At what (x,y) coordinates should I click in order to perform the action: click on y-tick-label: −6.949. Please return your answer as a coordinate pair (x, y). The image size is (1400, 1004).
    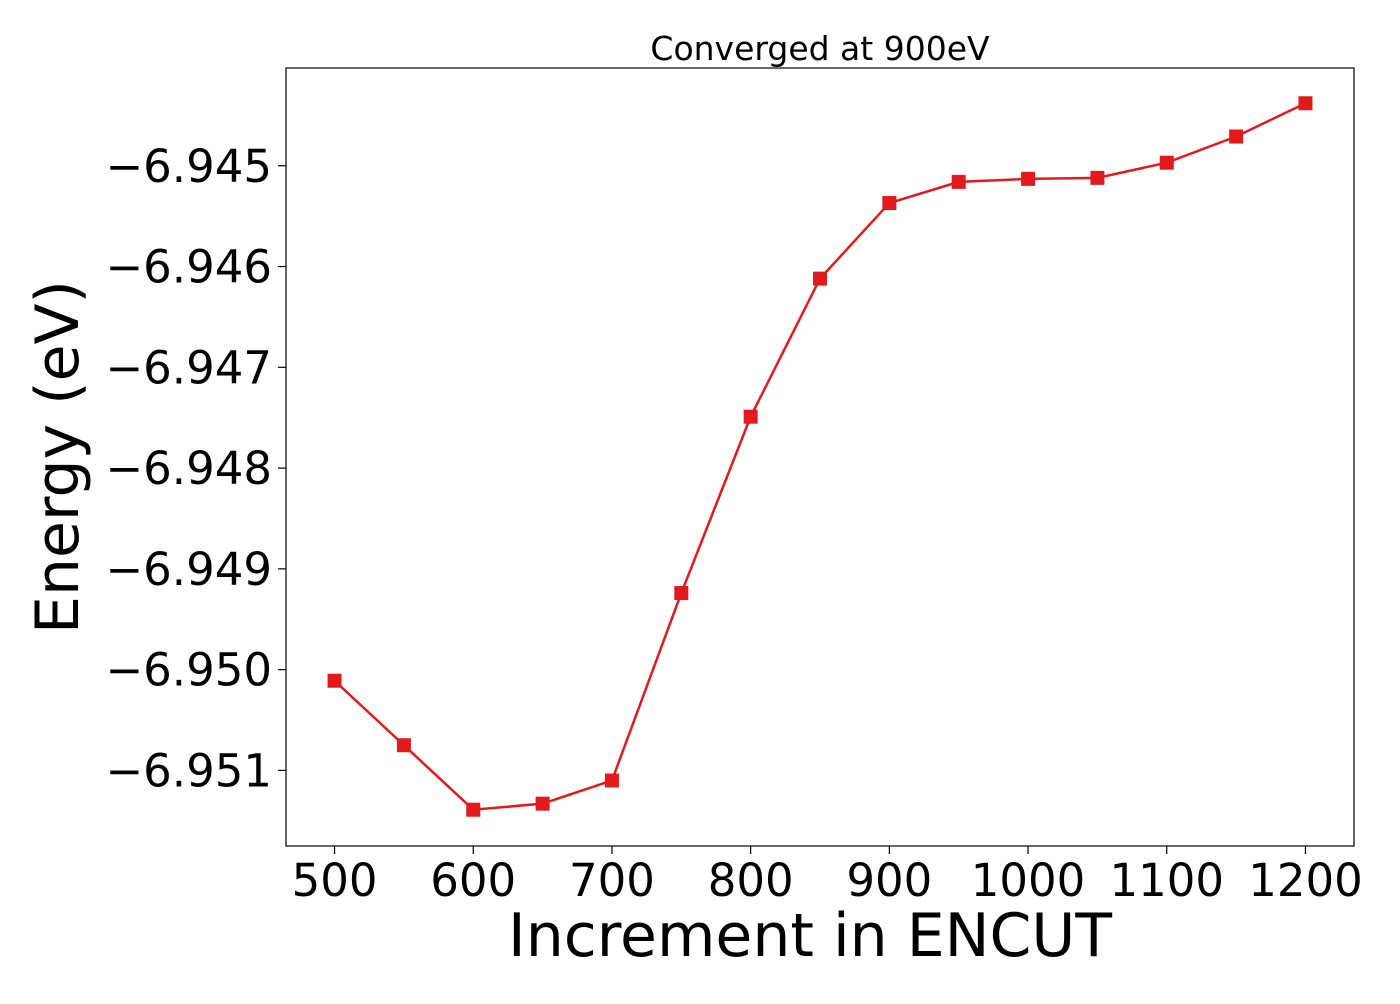
    Looking at the image, I should click on (188, 569).